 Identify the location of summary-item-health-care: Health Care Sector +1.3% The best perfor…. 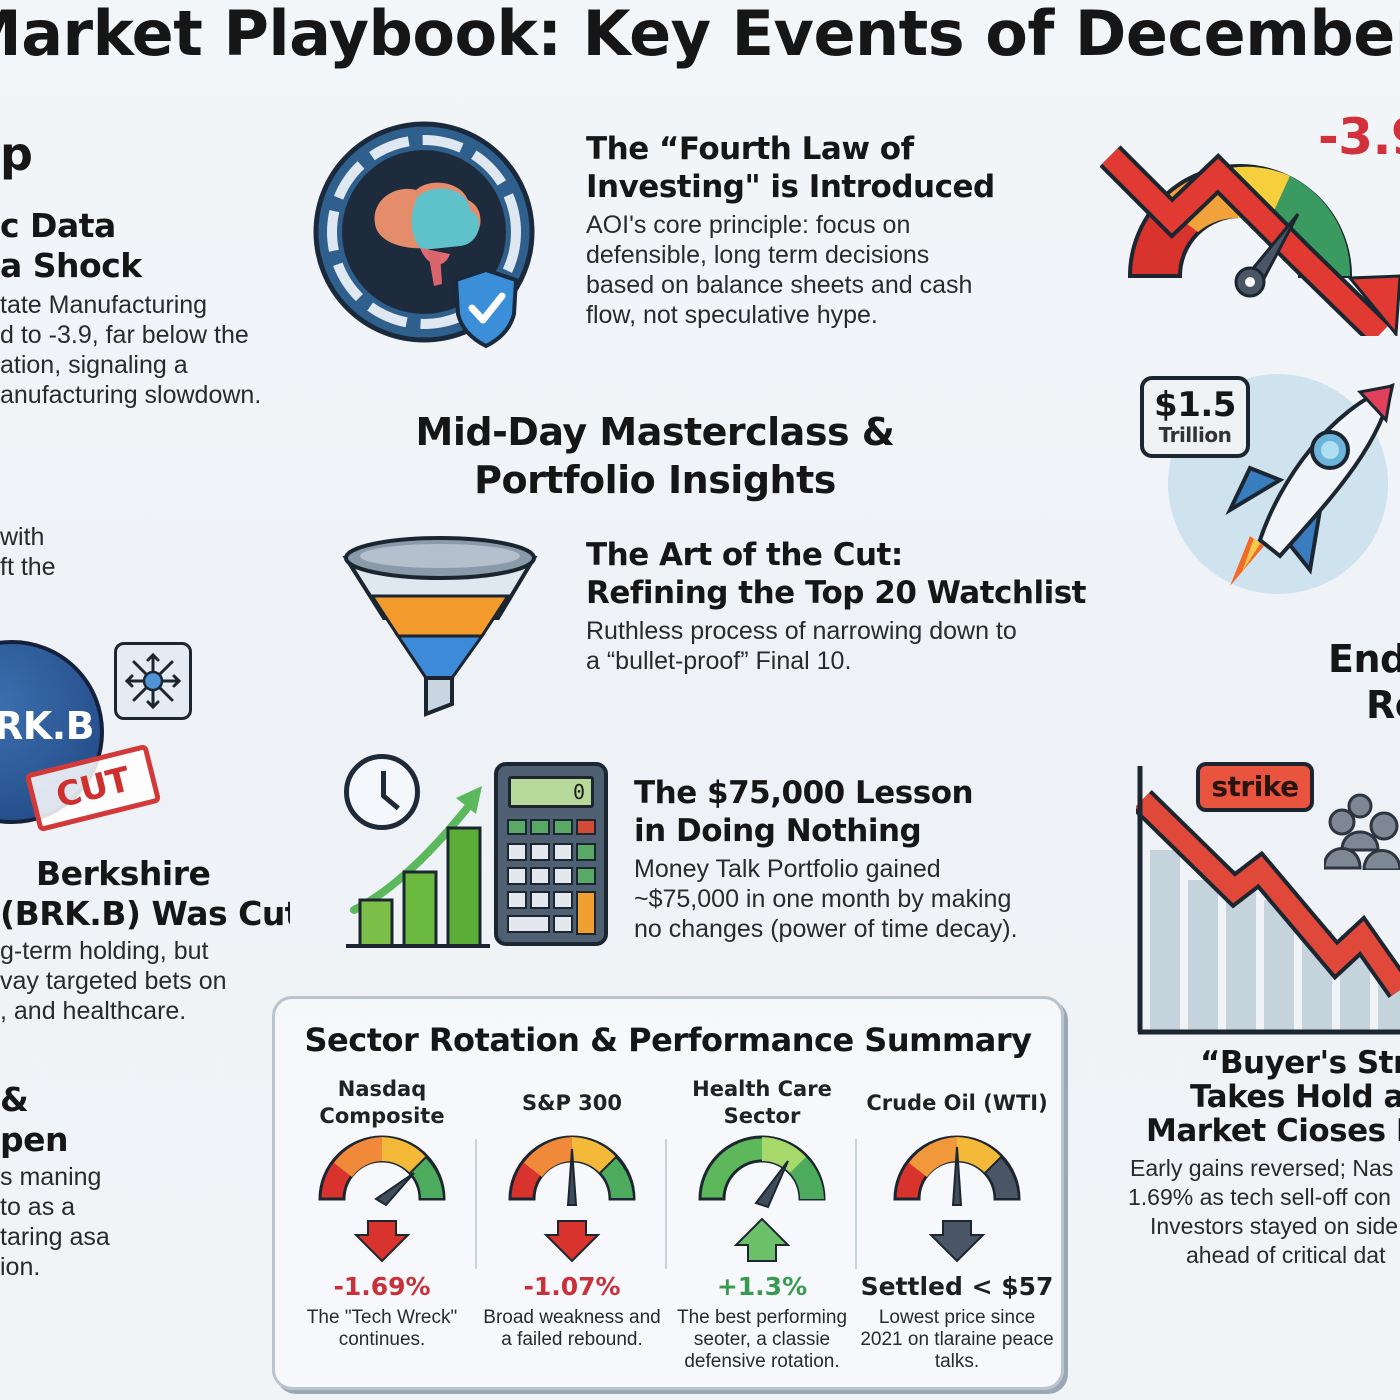
(762, 1223).